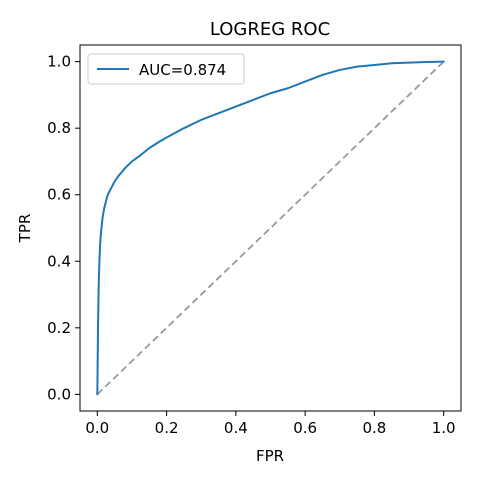 The image size is (480, 480). What do you see at coordinates (59, 62) in the screenshot?
I see `y-tick-label: 1.0` at bounding box center [59, 62].